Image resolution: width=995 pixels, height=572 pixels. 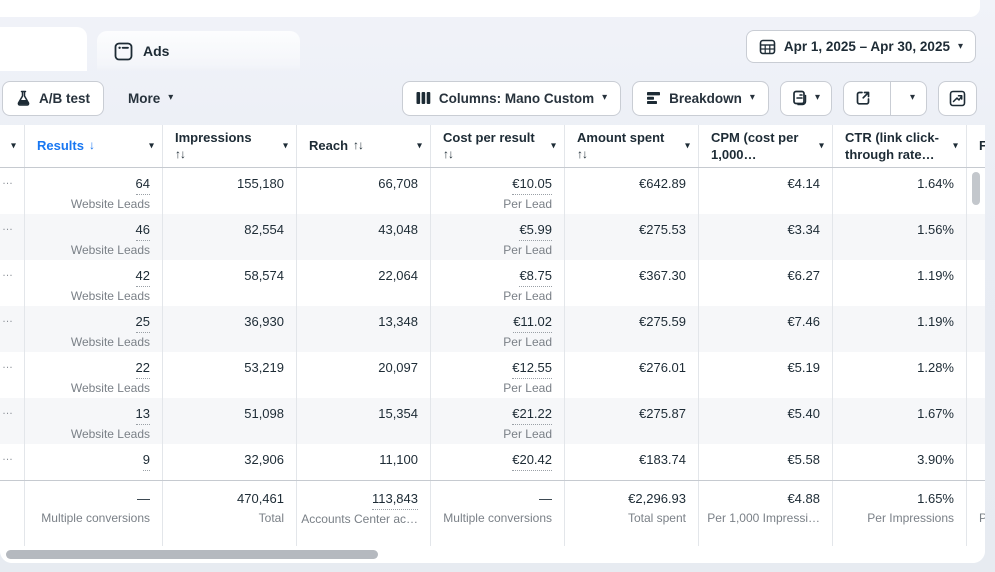 What do you see at coordinates (144, 98) in the screenshot?
I see `more-label: More` at bounding box center [144, 98].